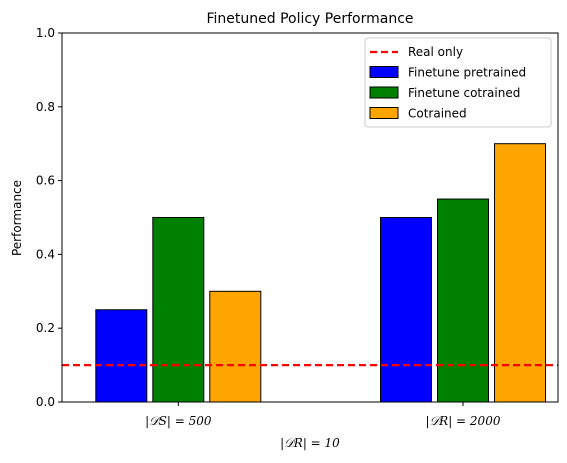 The height and width of the screenshot is (463, 567). Describe the element at coordinates (17, 218) in the screenshot. I see `y-axis-label: Performance` at that location.